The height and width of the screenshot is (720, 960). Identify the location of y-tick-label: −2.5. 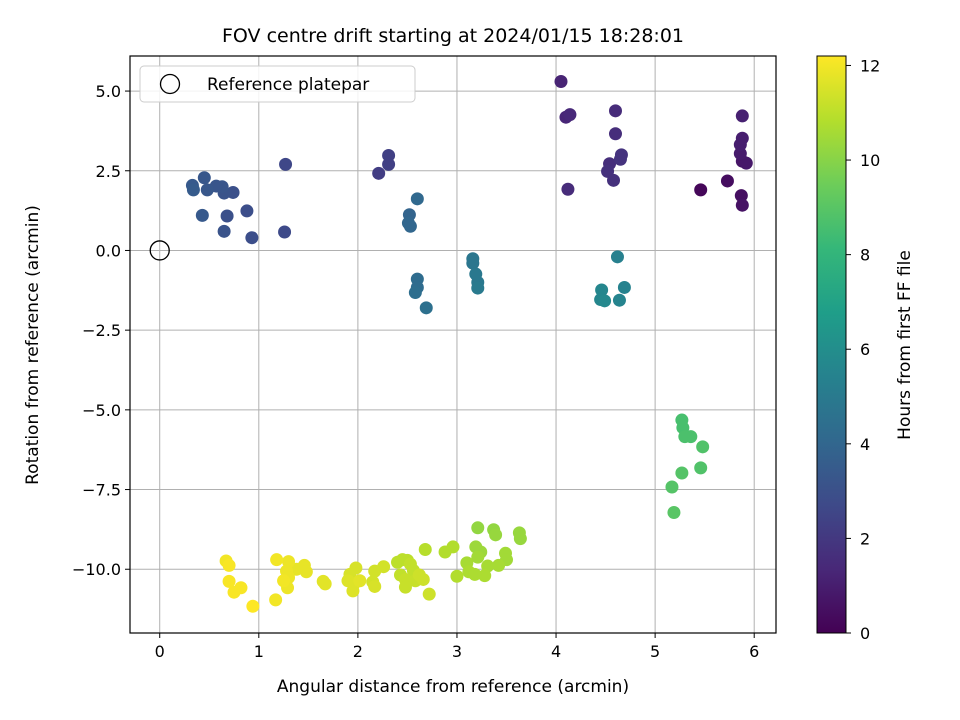
(101, 330).